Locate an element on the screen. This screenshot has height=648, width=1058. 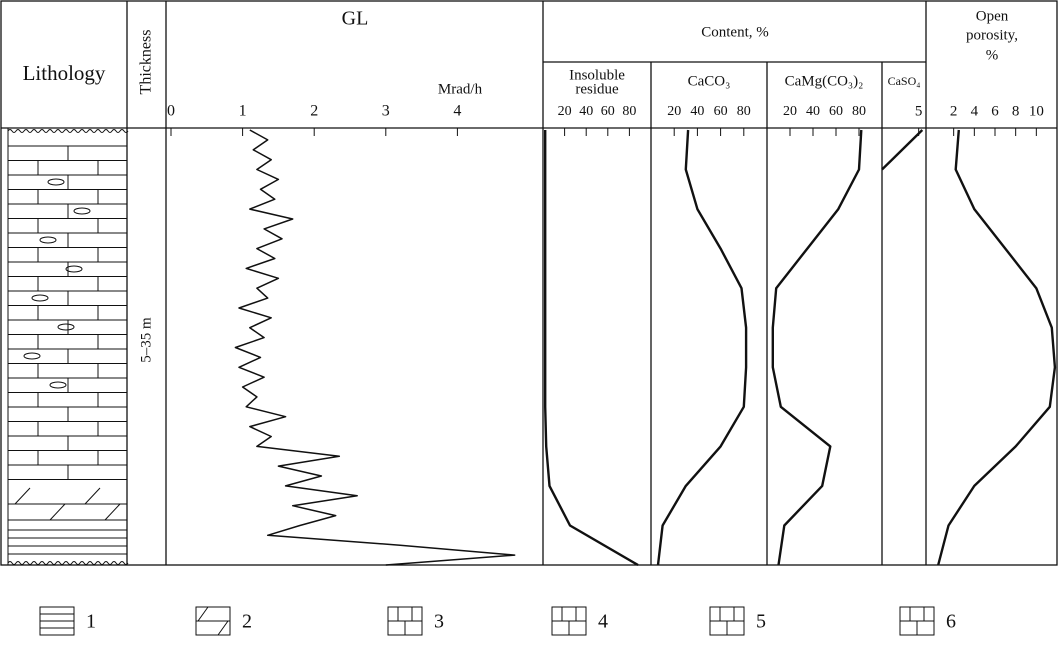
lithology-column is located at coordinates (67, 346).